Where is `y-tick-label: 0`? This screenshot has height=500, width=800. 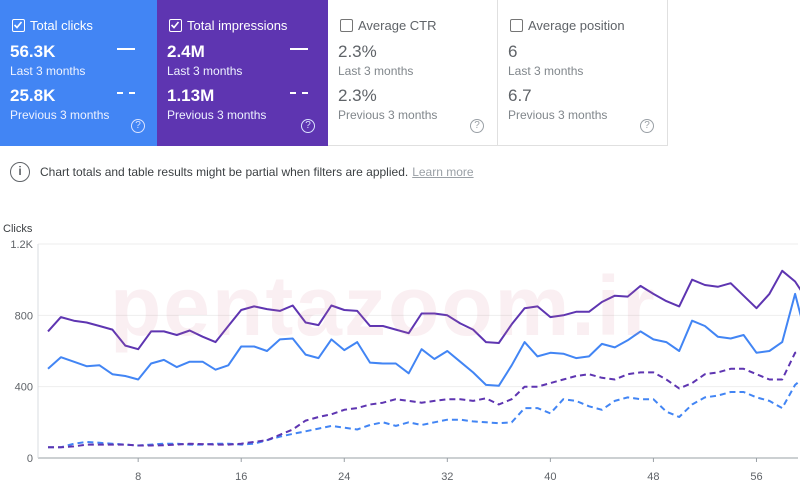
y-tick-label: 0 is located at coordinates (30, 459).